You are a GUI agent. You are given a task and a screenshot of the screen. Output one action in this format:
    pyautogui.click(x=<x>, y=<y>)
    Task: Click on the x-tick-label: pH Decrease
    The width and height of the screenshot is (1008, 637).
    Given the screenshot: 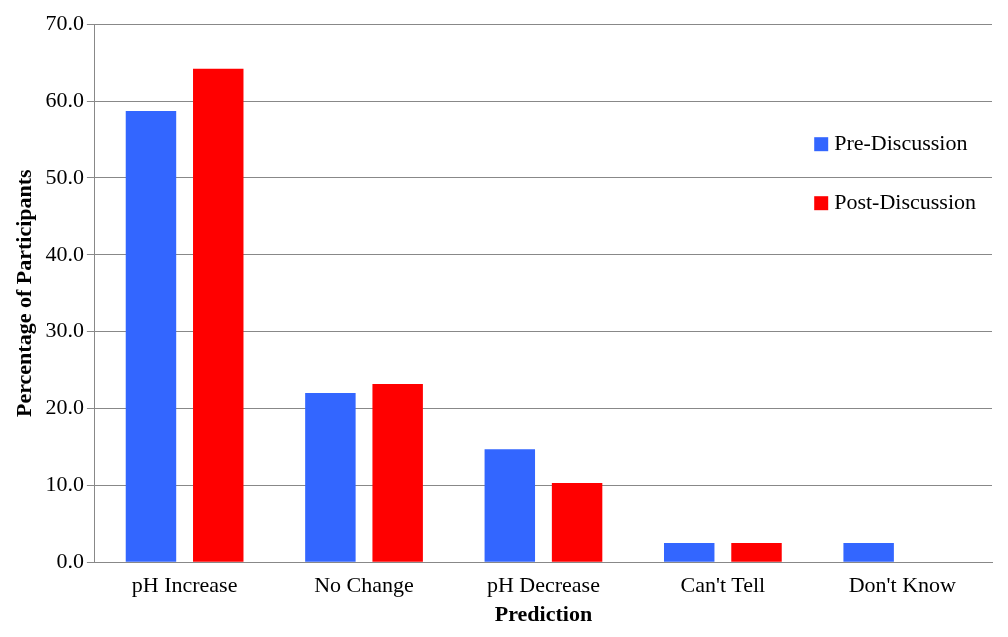 What is the action you would take?
    pyautogui.click(x=543, y=585)
    